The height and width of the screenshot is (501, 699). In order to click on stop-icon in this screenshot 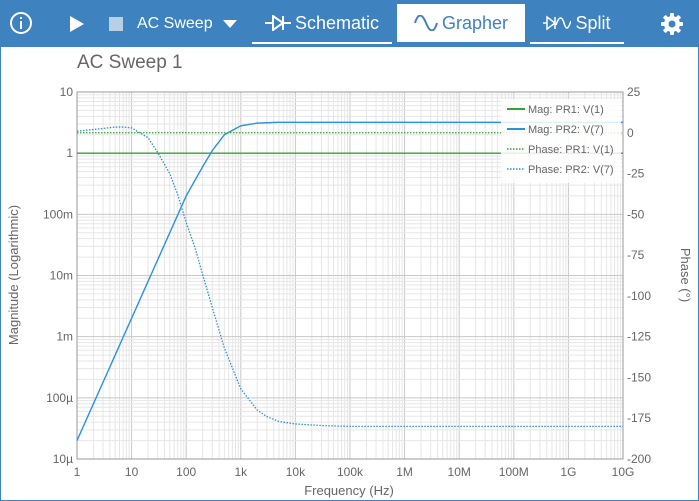, I will do `click(116, 24)`.